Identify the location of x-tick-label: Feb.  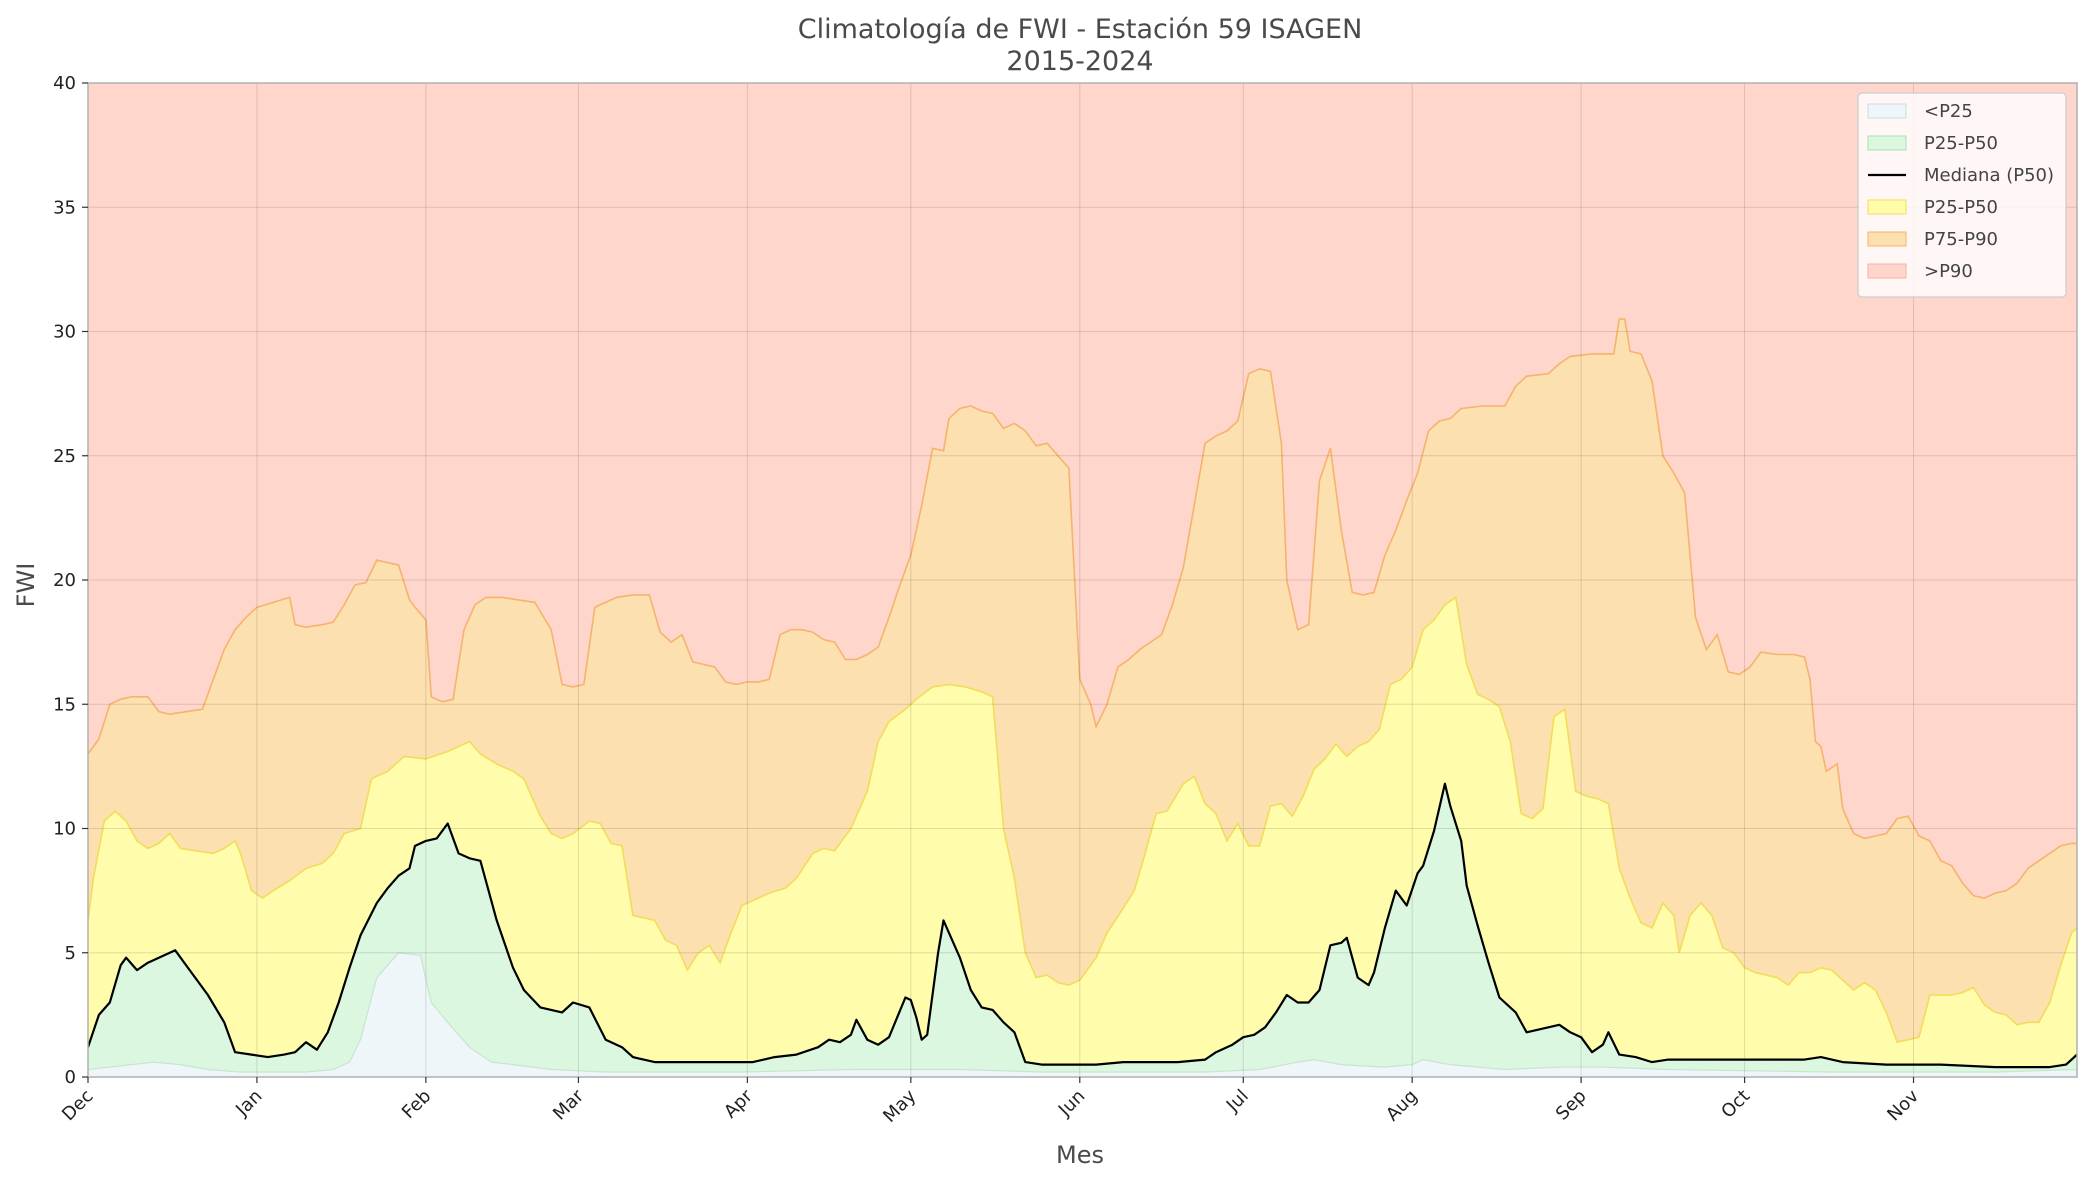
(416, 1104).